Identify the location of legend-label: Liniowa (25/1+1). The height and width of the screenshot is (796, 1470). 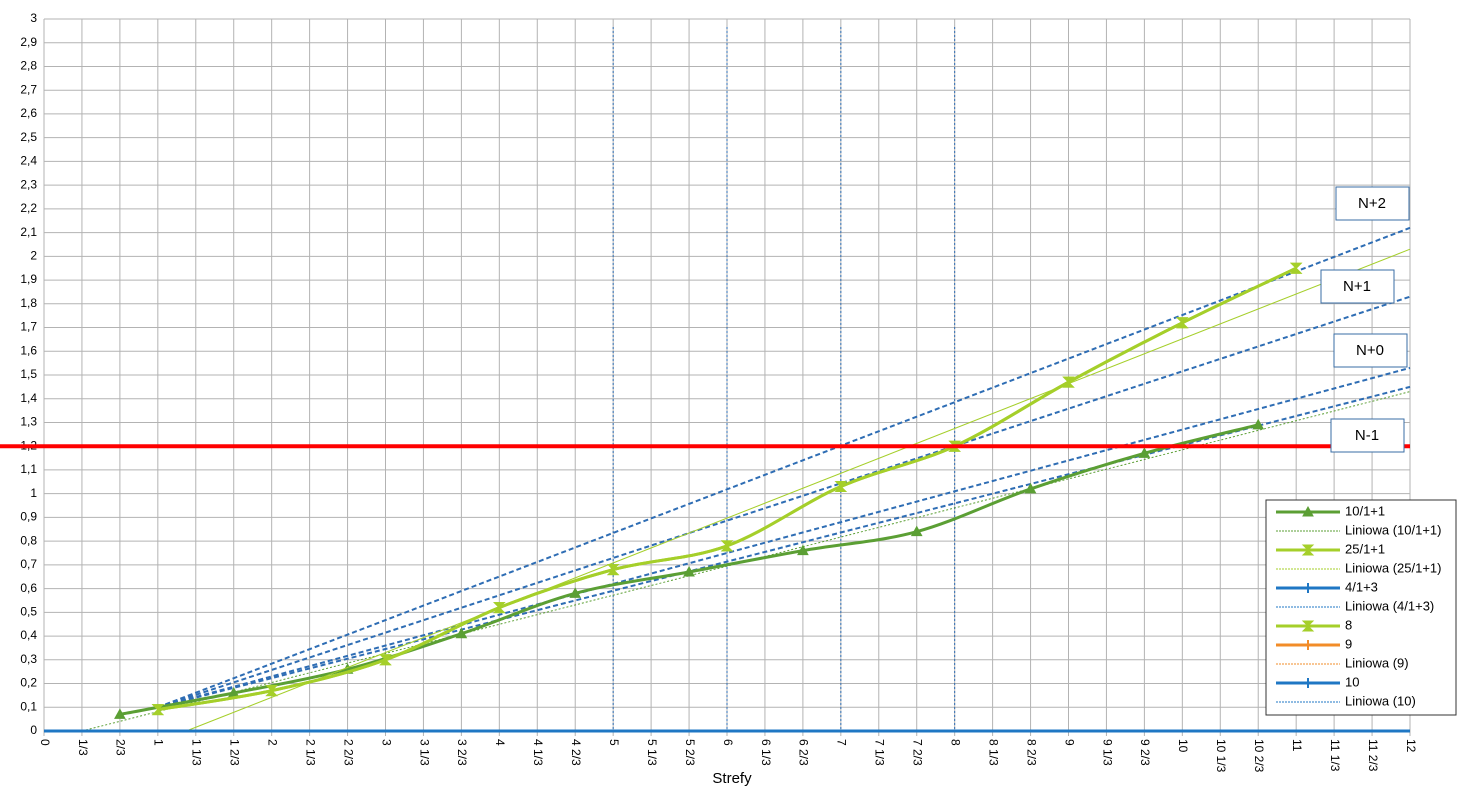
(1393, 567).